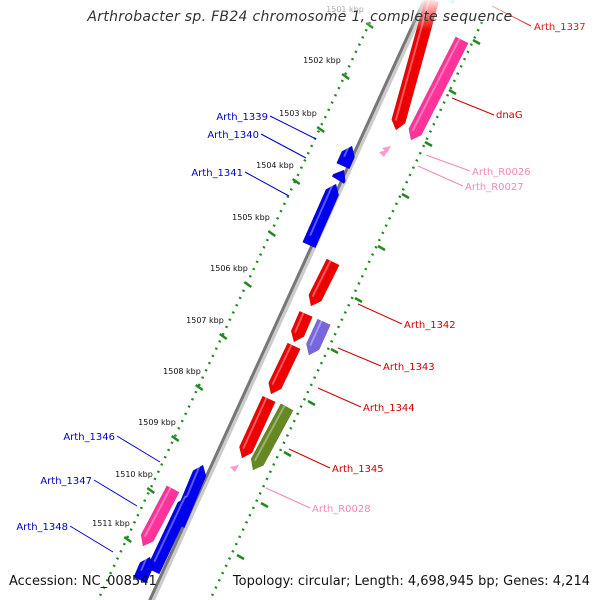 This screenshot has height=600, width=600. Describe the element at coordinates (112, 447) in the screenshot. I see `gene-label: Arth_1346` at that location.